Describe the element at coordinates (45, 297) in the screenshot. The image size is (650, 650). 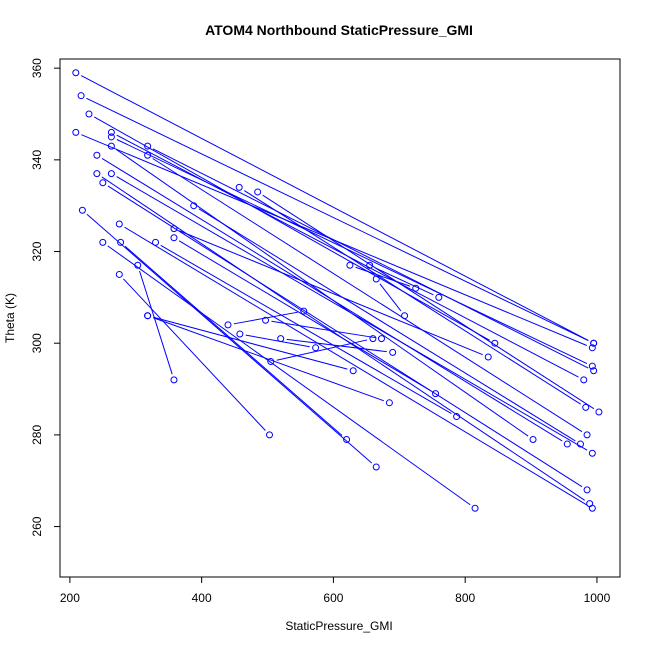
I see `y-axis: 260 280 300 320 340 360` at that location.